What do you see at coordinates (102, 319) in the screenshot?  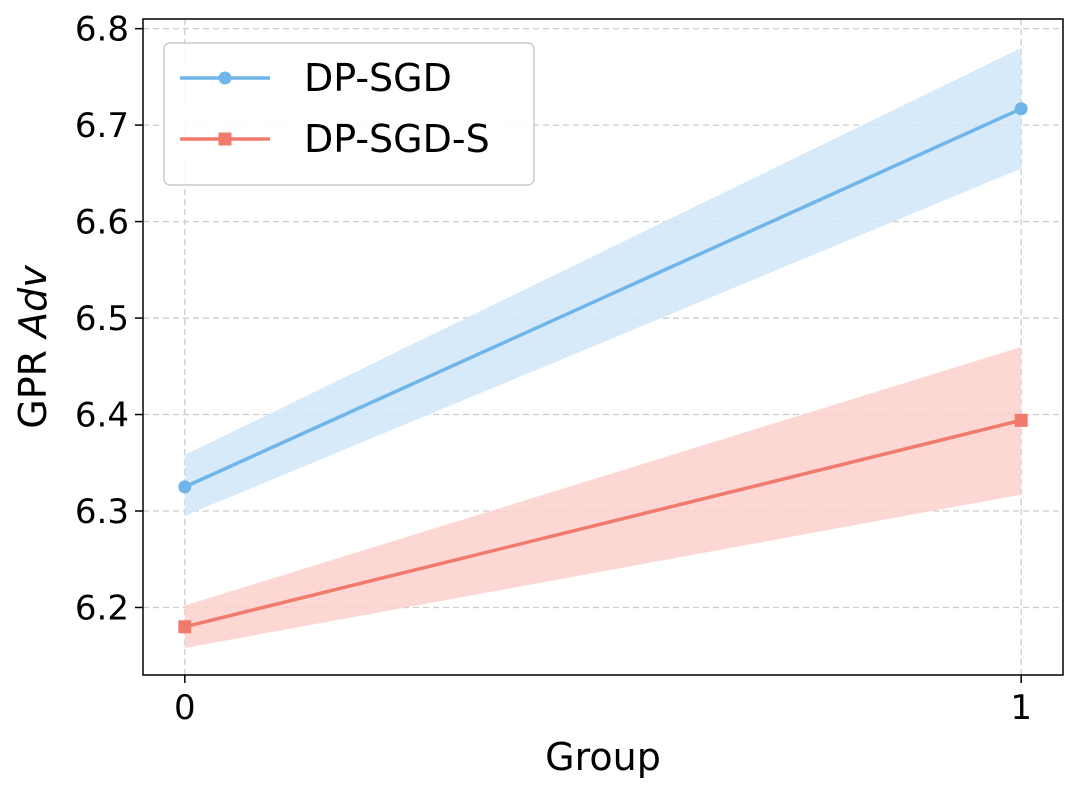 I see `y-tick-label: 6.5` at bounding box center [102, 319].